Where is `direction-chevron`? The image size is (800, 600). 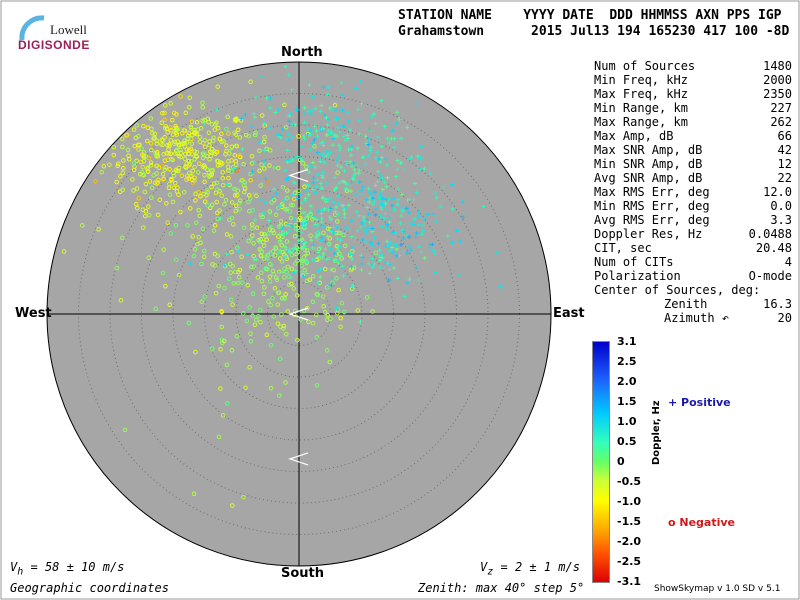 direction-chevron is located at coordinates (298, 459).